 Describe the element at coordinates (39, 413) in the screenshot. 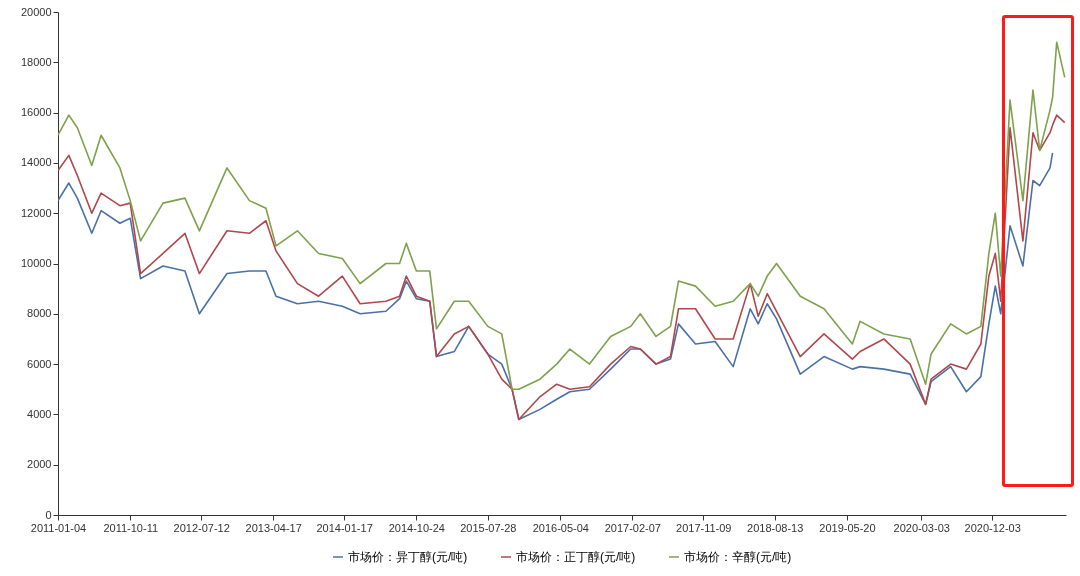

I see `y-tick-label: 4000` at that location.